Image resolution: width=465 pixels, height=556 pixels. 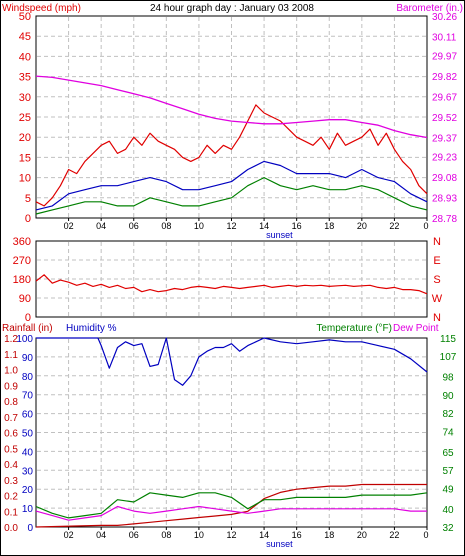 What do you see at coordinates (28, 396) in the screenshot?
I see `p3-humidity-tick-70: 70` at bounding box center [28, 396].